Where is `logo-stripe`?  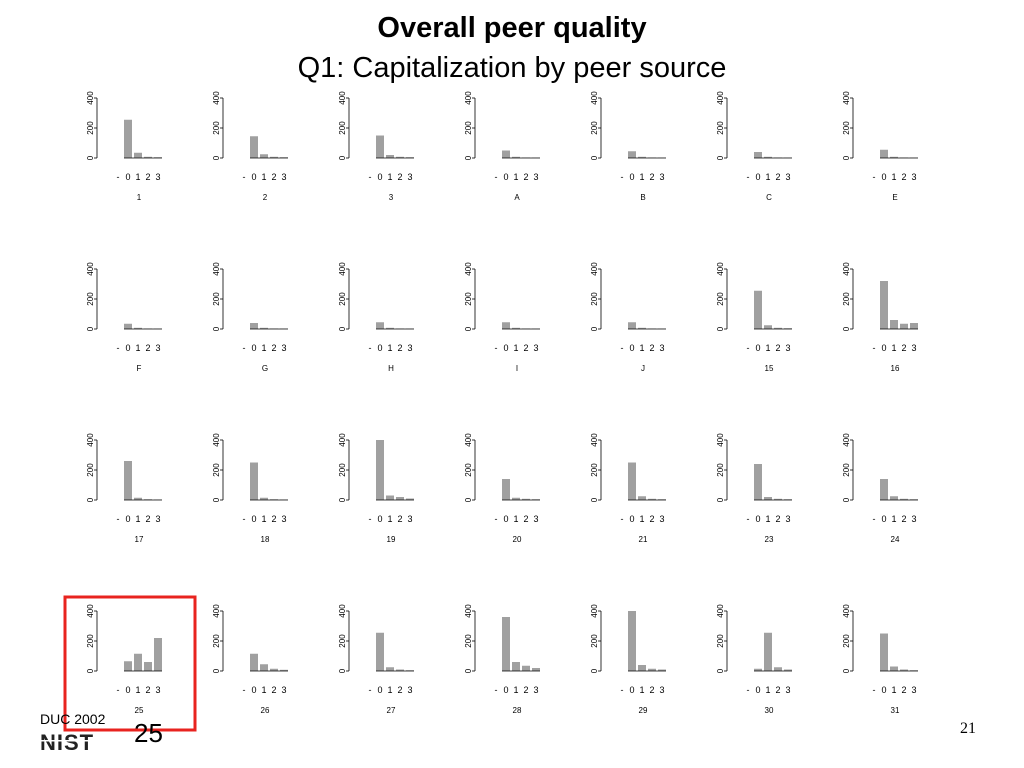
logo-stripe is located at coordinates (85, 741).